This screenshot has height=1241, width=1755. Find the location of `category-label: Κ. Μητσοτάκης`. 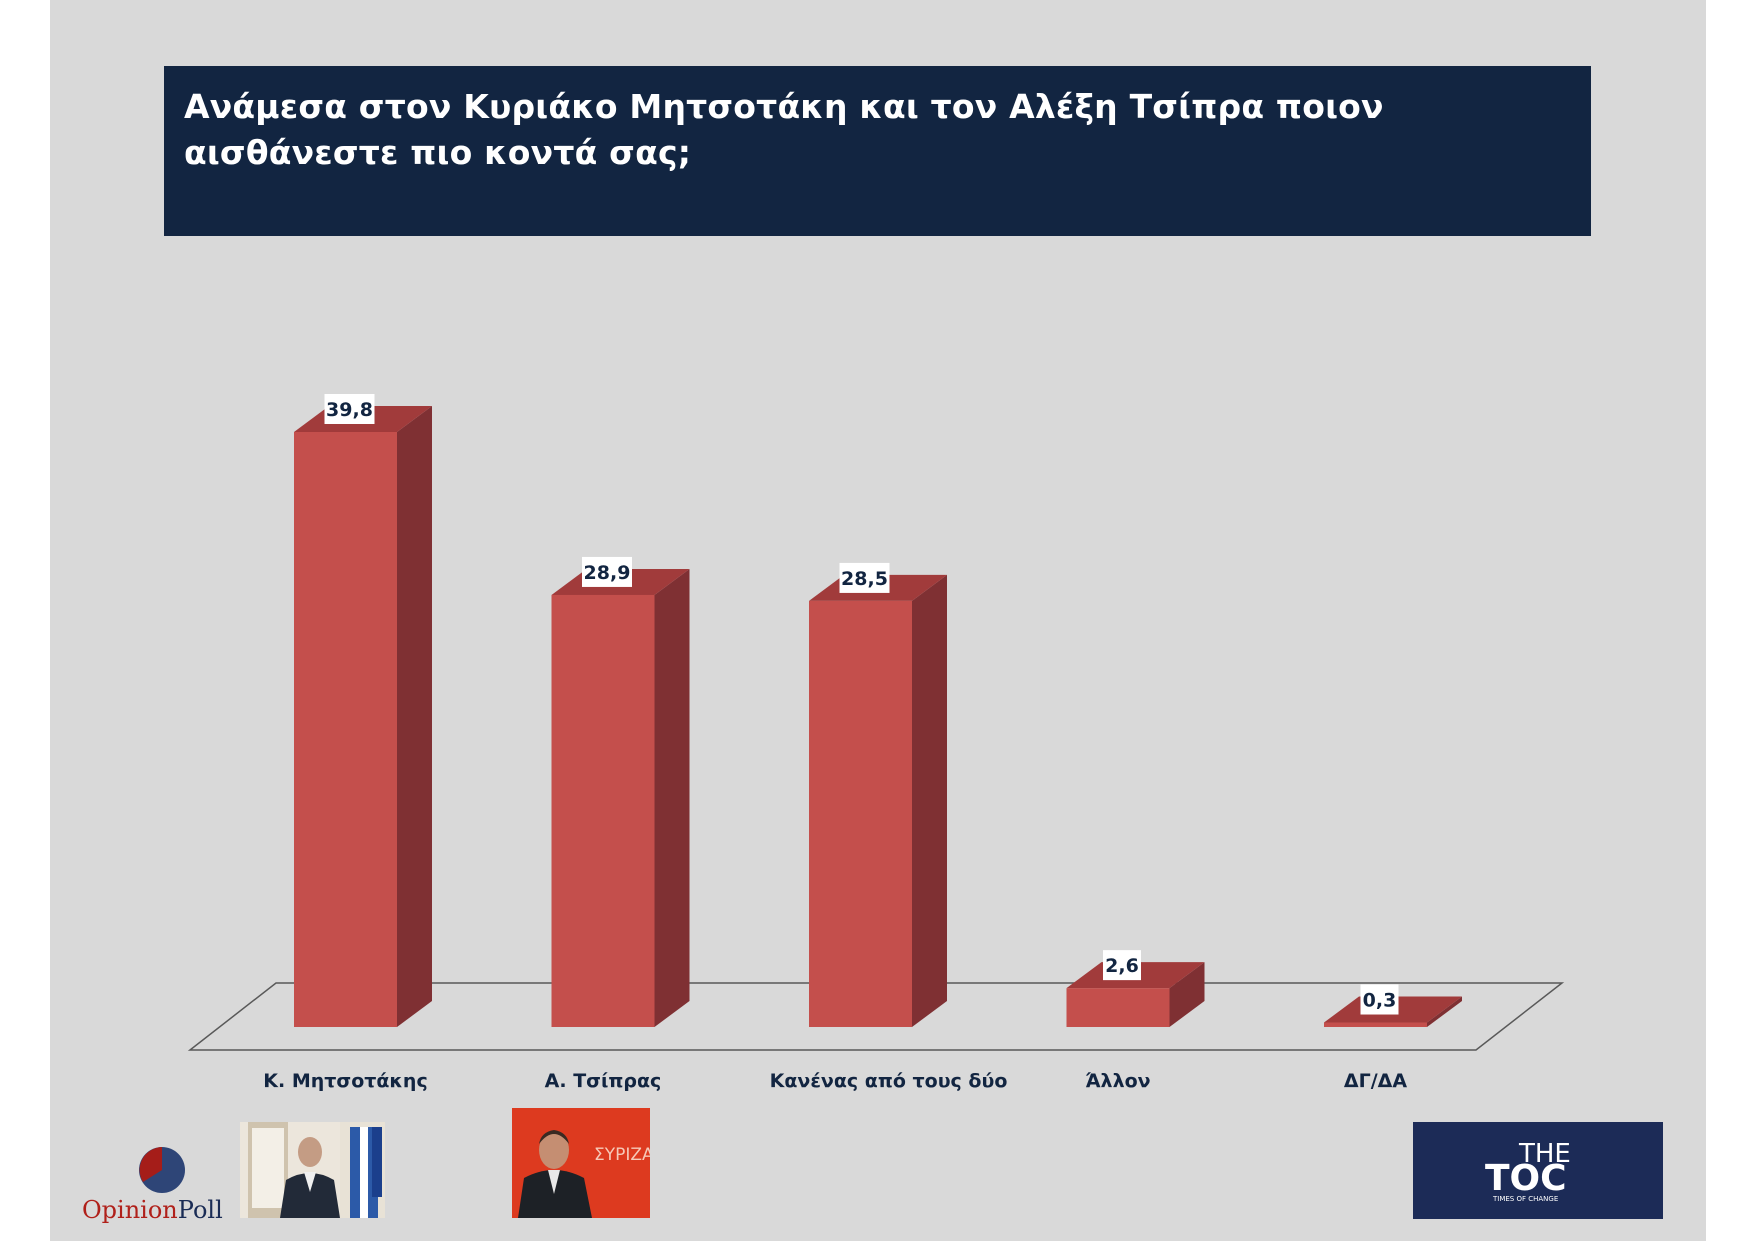

category-label: Κ. Μητσοτάκης is located at coordinates (345, 1081).